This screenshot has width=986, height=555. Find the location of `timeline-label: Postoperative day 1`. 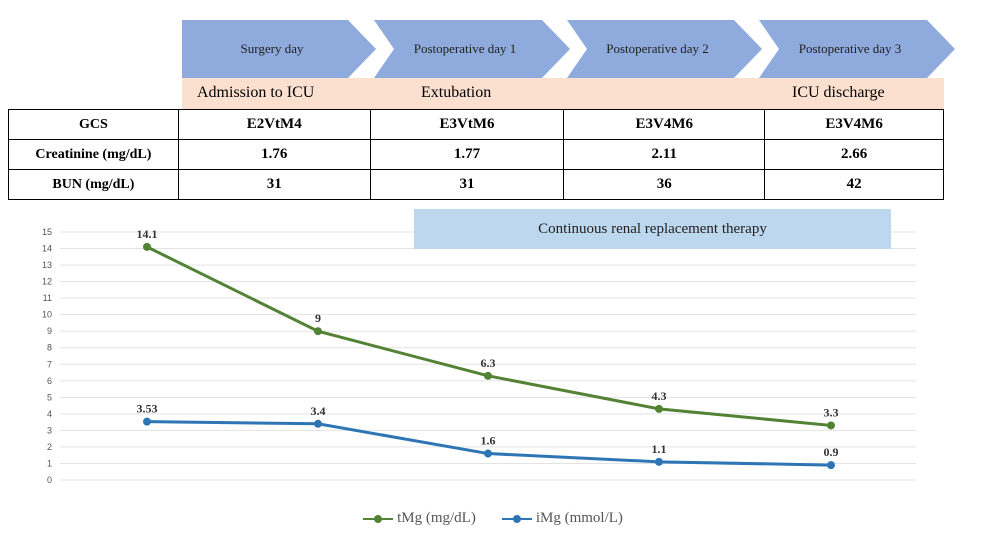

timeline-label: Postoperative day 1 is located at coordinates (465, 48).